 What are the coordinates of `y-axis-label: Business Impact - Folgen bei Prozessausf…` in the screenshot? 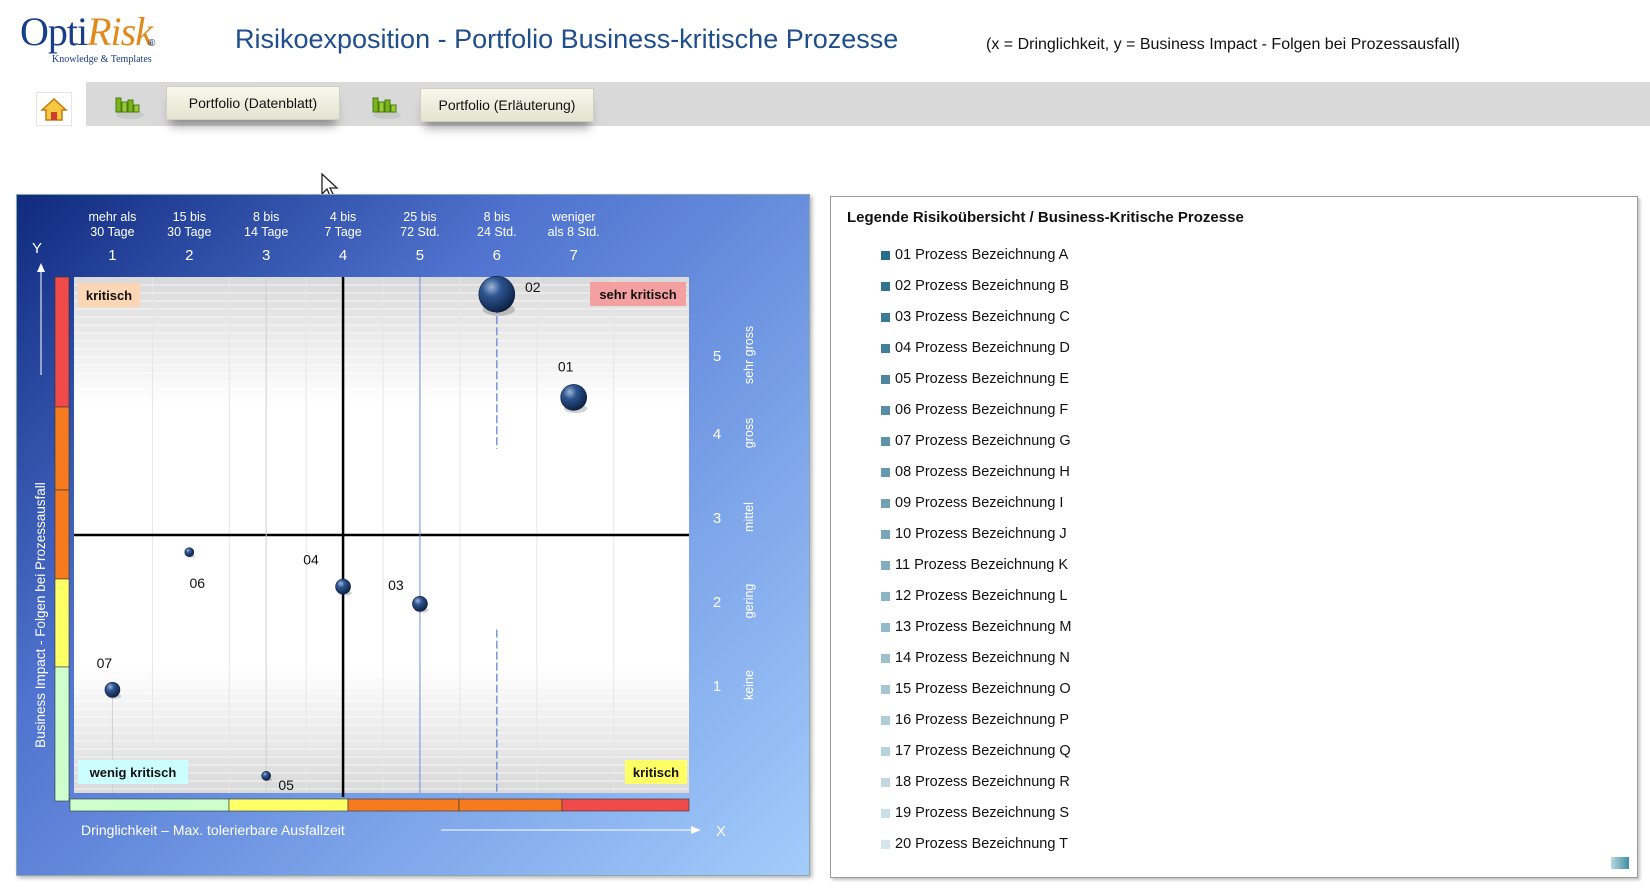 It's located at (40, 615).